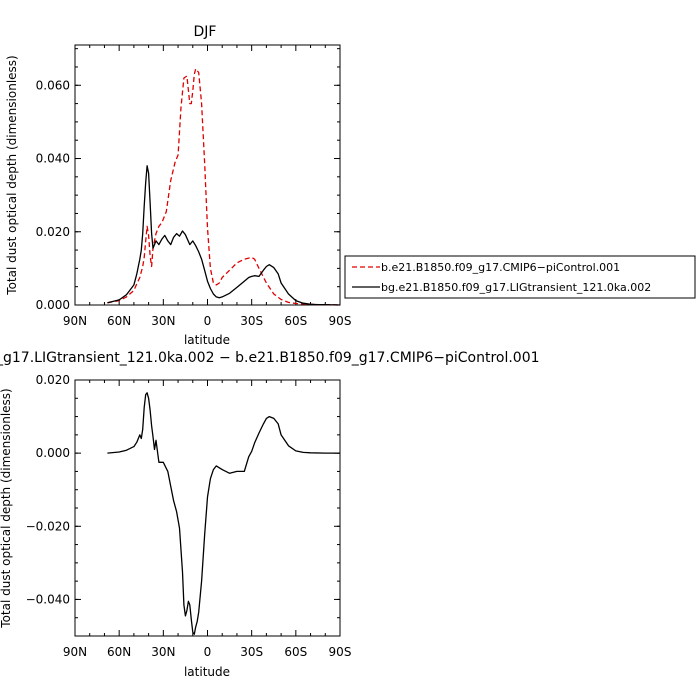 Image resolution: width=700 pixels, height=700 pixels. What do you see at coordinates (6, 508) in the screenshot?
I see `bottom-y-axis-label: Total dust optical depth (dimensionless)` at bounding box center [6, 508].